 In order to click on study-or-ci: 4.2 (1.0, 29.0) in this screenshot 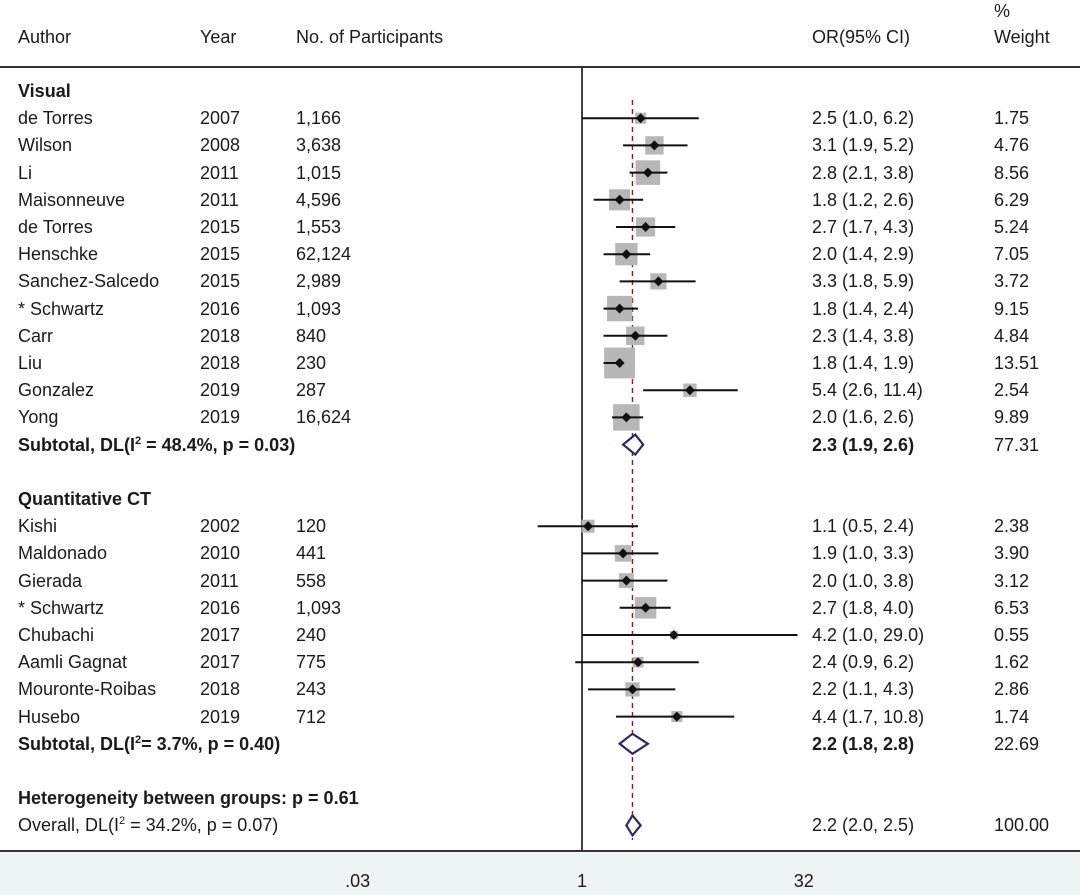, I will do `click(868, 635)`.